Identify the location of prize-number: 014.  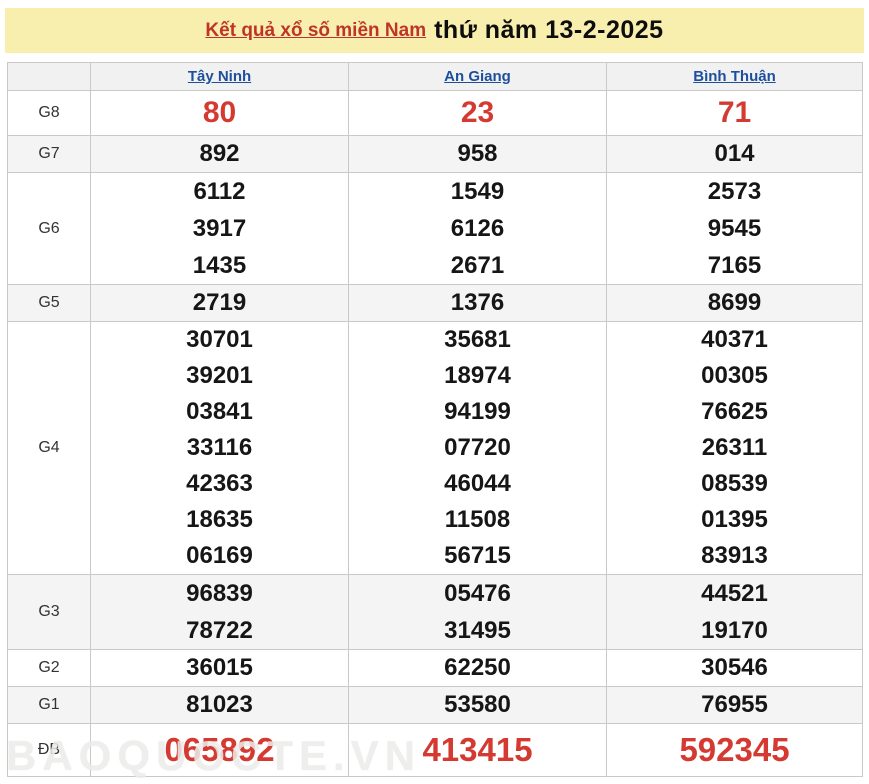
(734, 153).